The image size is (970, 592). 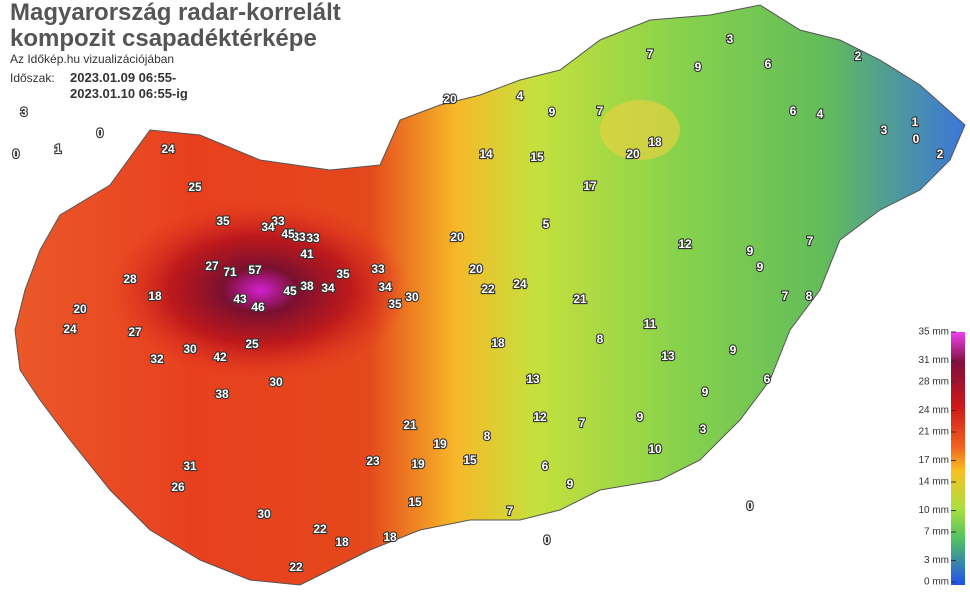 I want to click on period: 2023.01.10 06:55-ig, so click(x=129, y=93).